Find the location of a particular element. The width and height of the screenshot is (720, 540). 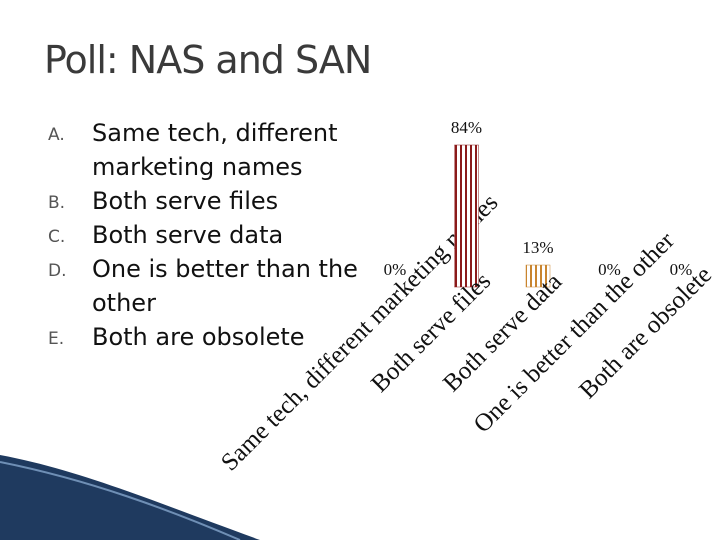

option: A. Same tech, different marketing names is located at coordinates (205, 150).